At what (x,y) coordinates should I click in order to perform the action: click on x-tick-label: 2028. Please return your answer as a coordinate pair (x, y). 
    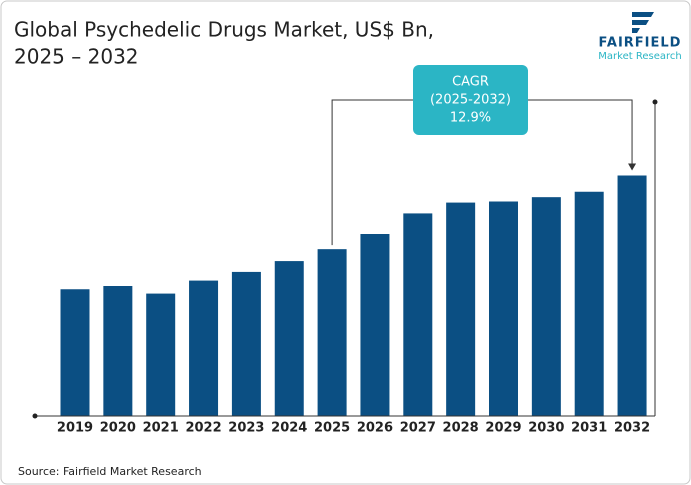
    Looking at the image, I should click on (461, 428).